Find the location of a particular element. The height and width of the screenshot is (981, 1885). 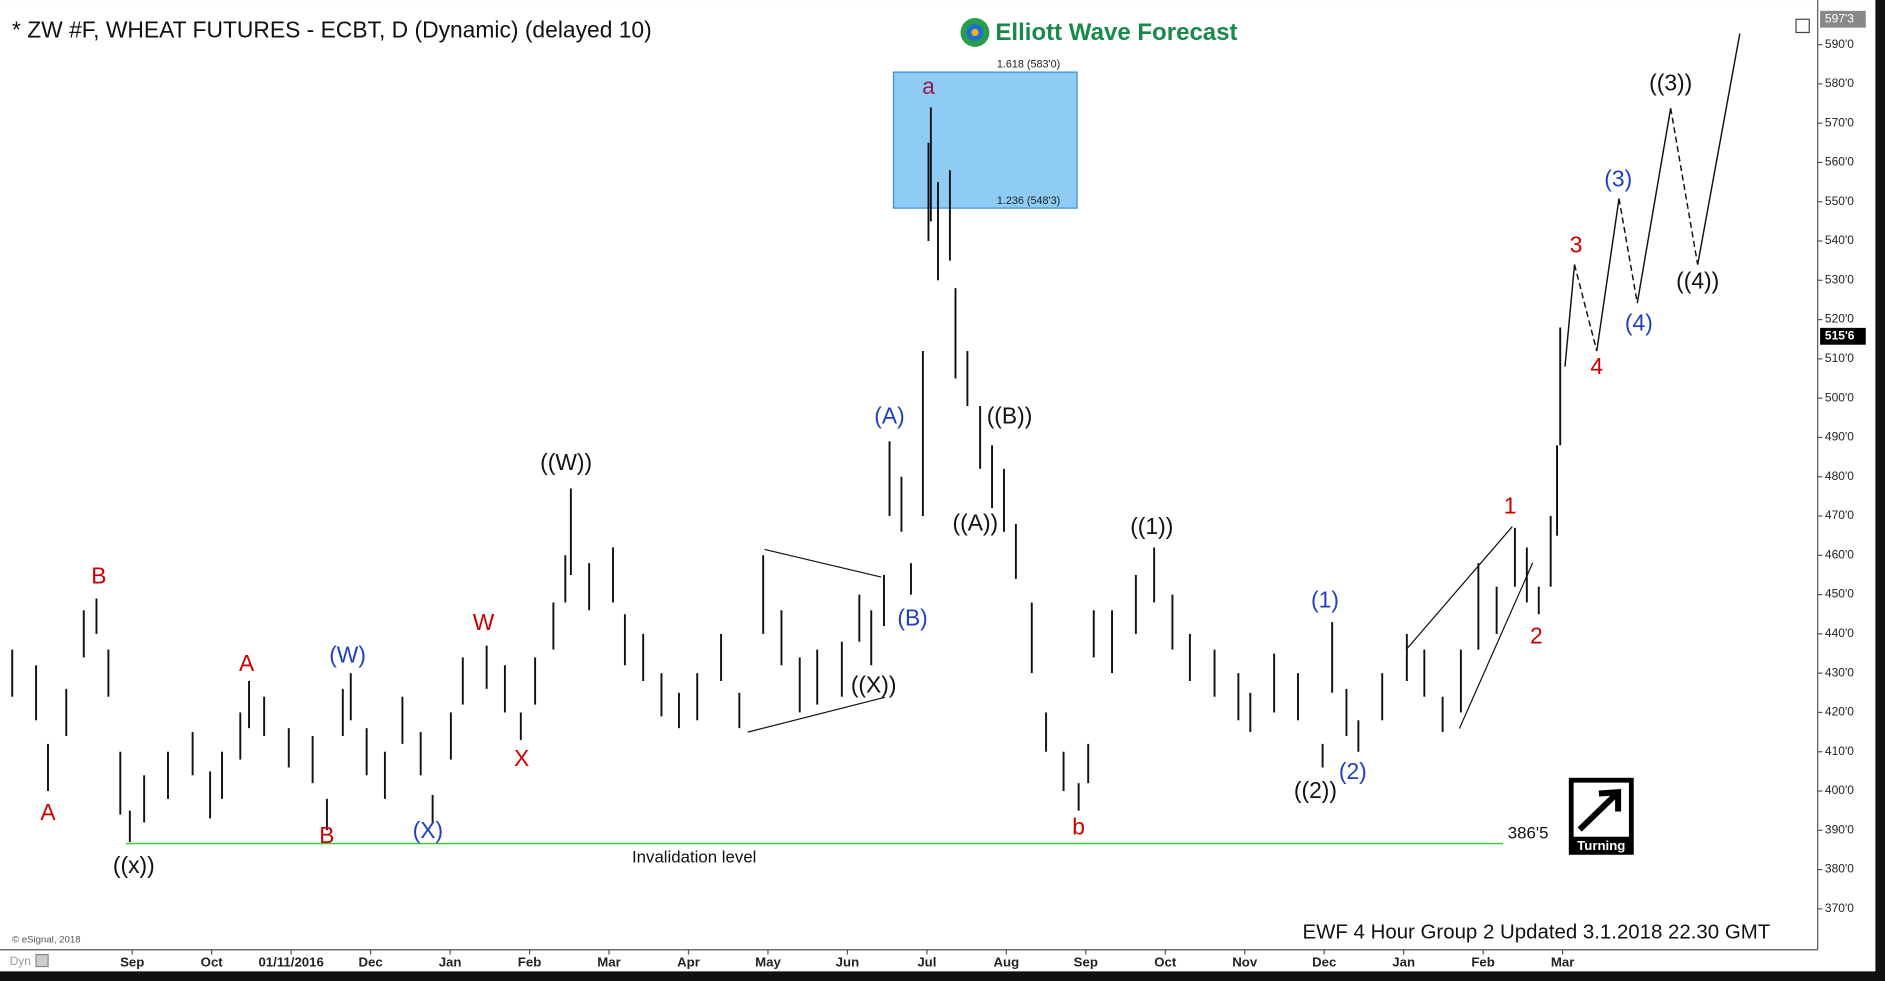

y-tick-label: 490'0 is located at coordinates (1839, 437).